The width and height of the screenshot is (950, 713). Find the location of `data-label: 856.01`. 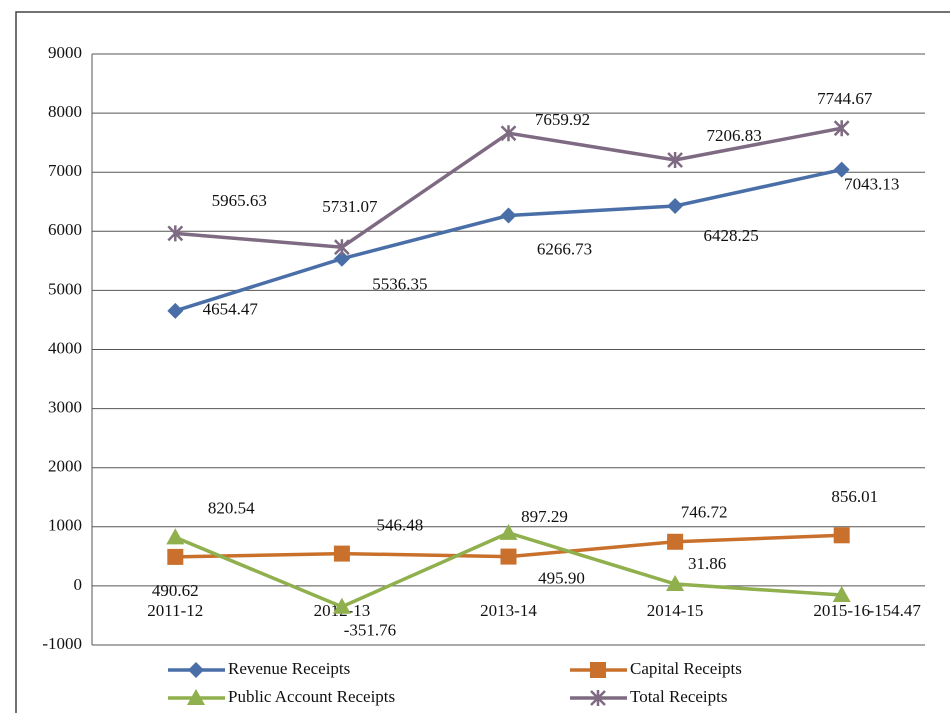

data-label: 856.01 is located at coordinates (854, 496).